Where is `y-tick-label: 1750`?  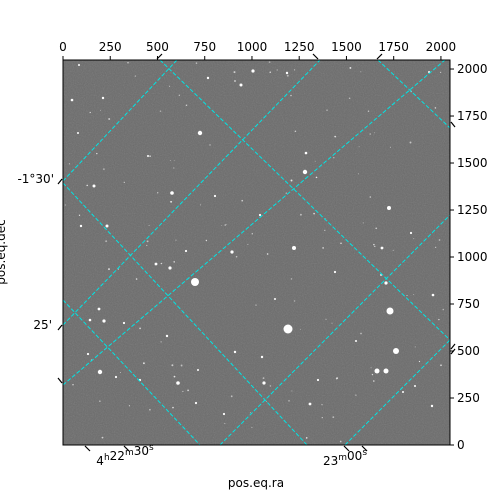
y-tick-label: 1750 is located at coordinates (472, 116).